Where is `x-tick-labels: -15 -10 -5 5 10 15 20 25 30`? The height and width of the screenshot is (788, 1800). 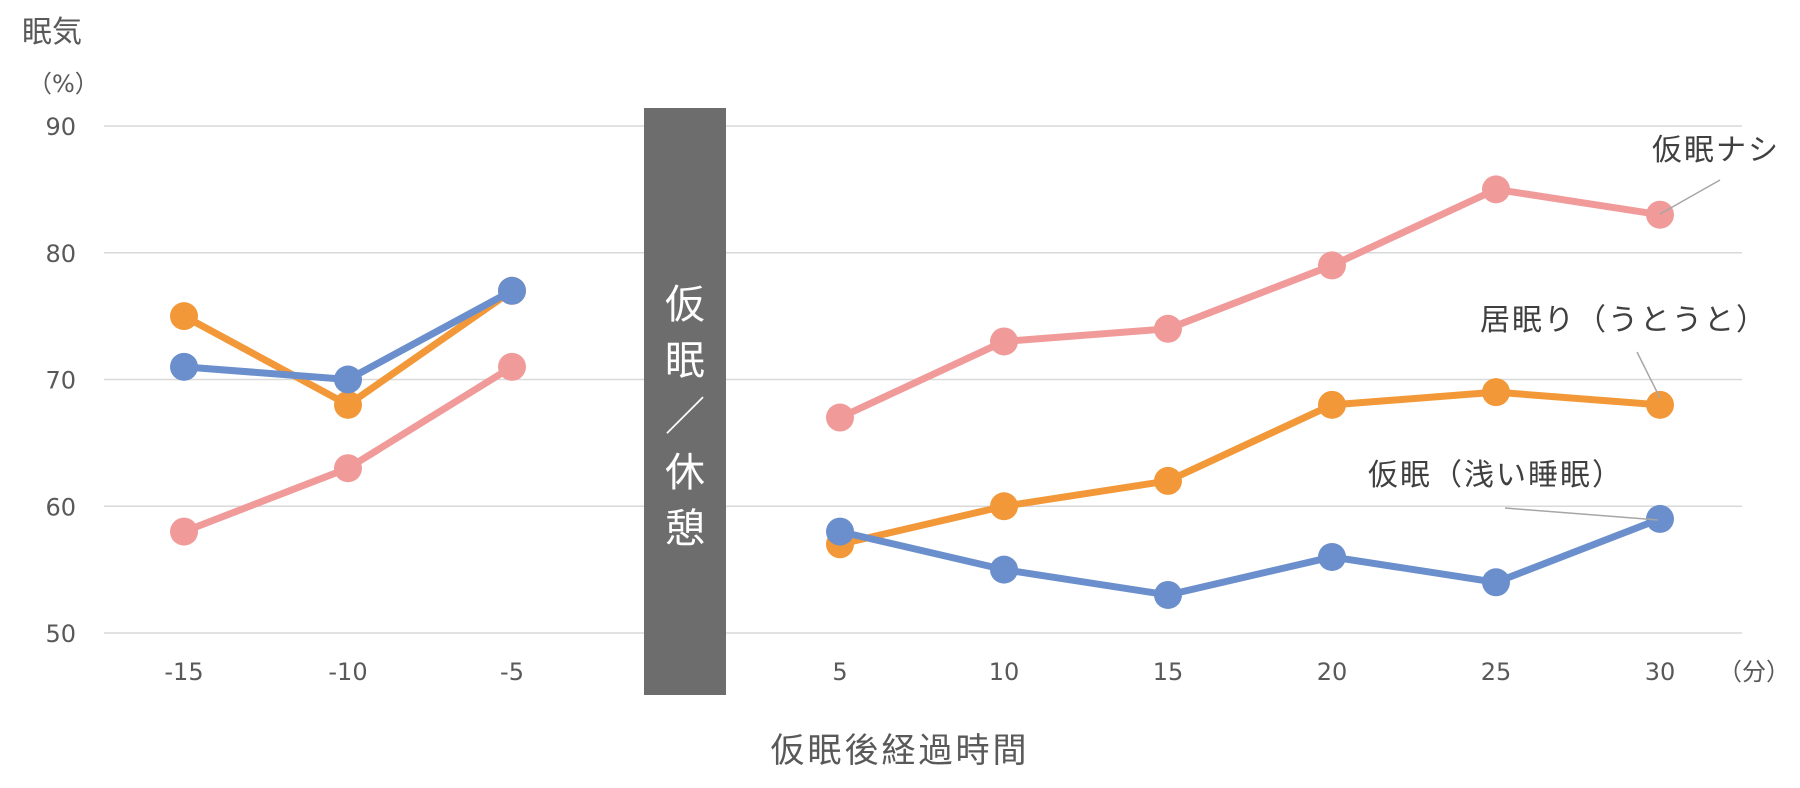
x-tick-labels: -15 -10 -5 5 10 15 20 25 30 is located at coordinates (919, 672).